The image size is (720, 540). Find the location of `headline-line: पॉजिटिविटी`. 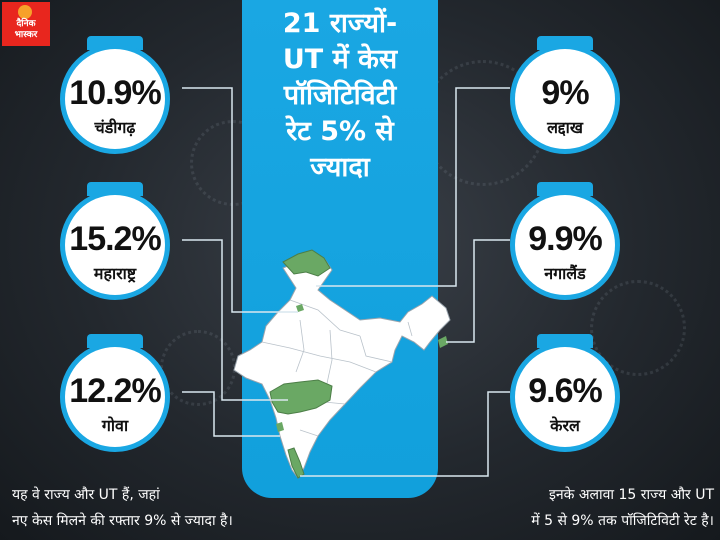

headline-line: पॉजिटिविटी is located at coordinates (340, 95).